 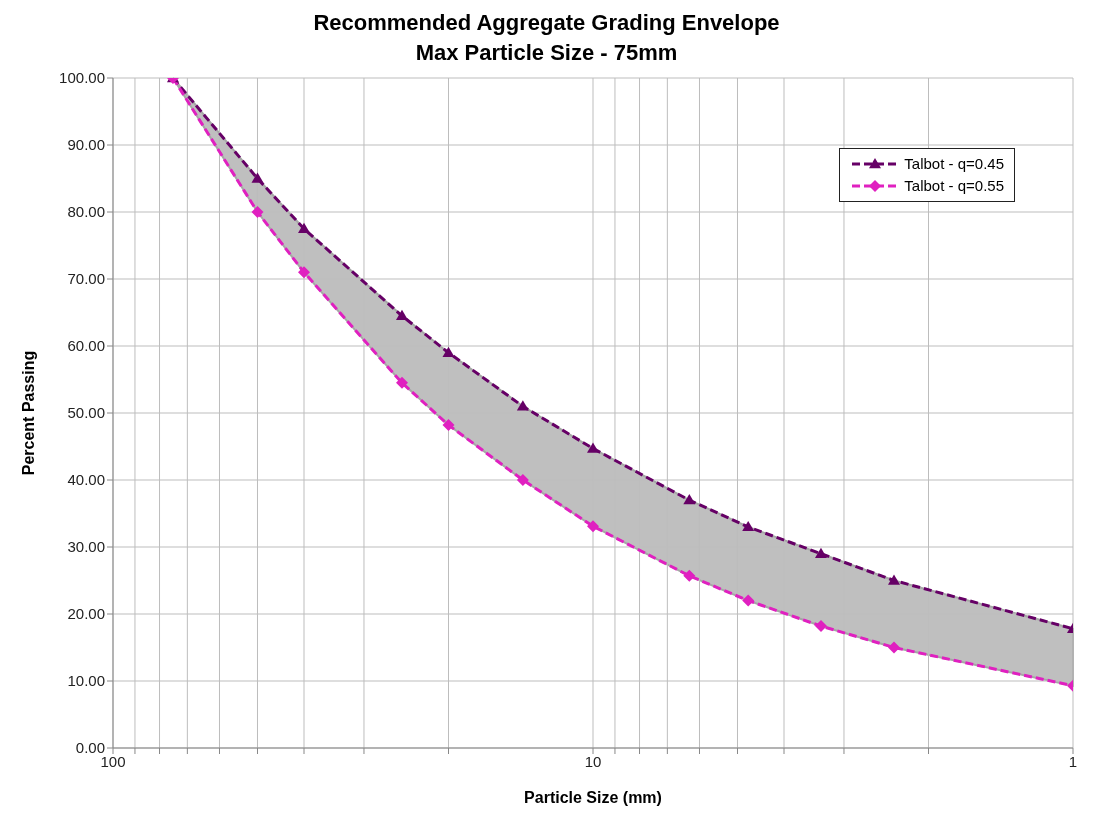 I want to click on y-tick-label: 30.00, so click(x=86, y=547).